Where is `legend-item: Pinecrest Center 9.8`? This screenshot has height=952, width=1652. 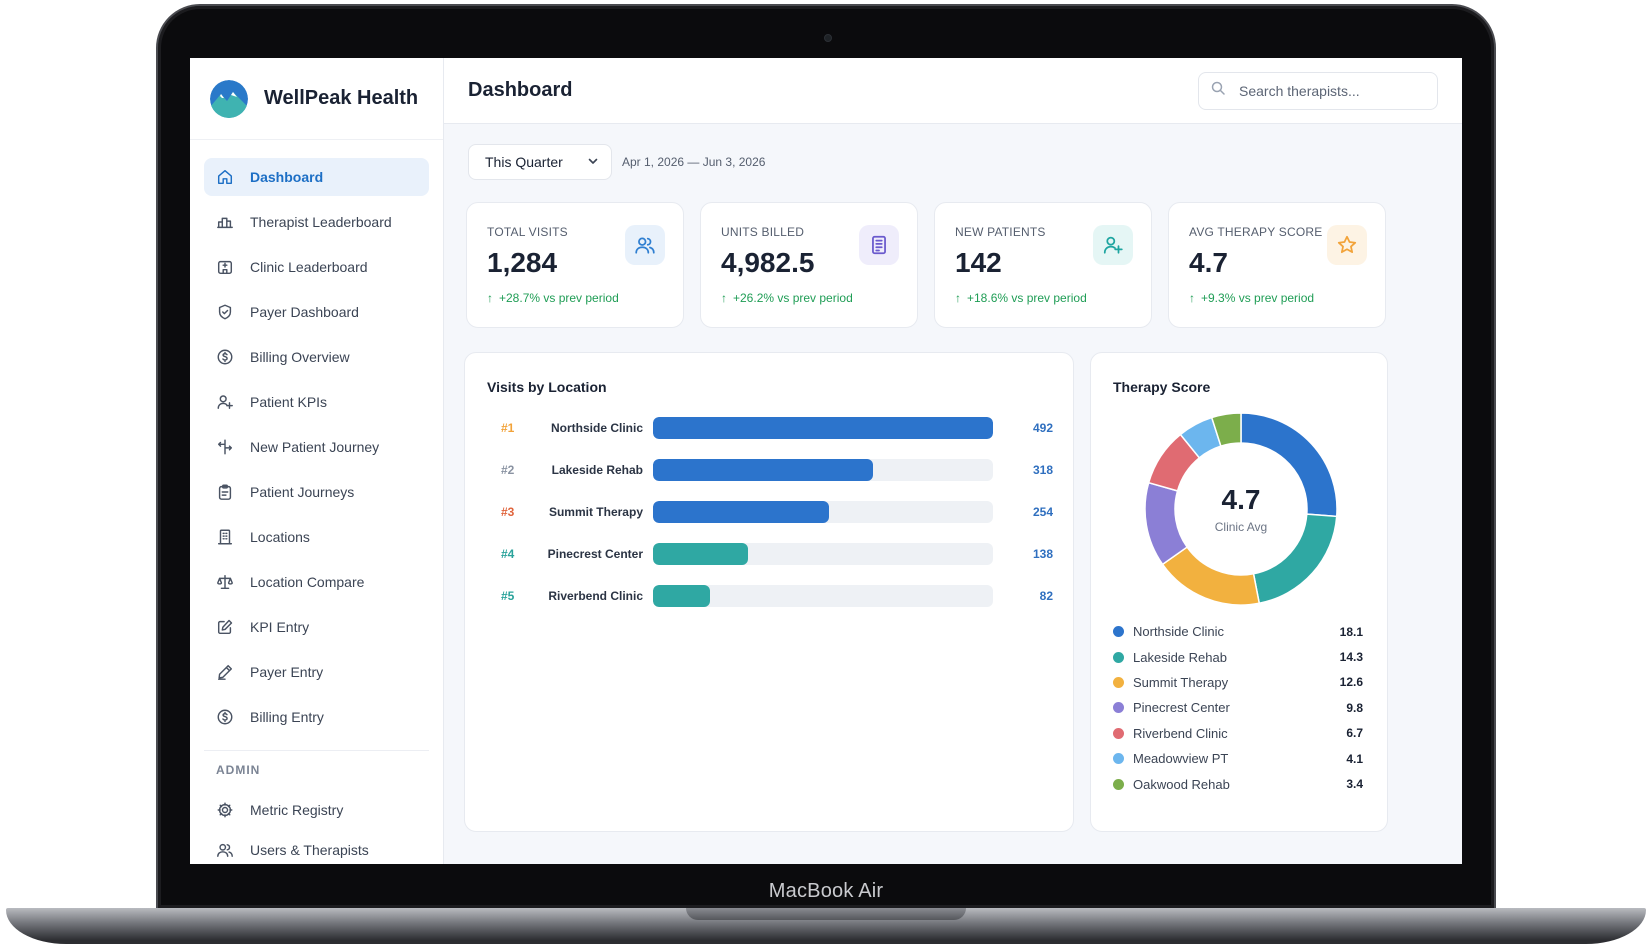
legend-item: Pinecrest Center 9.8 is located at coordinates (1238, 707).